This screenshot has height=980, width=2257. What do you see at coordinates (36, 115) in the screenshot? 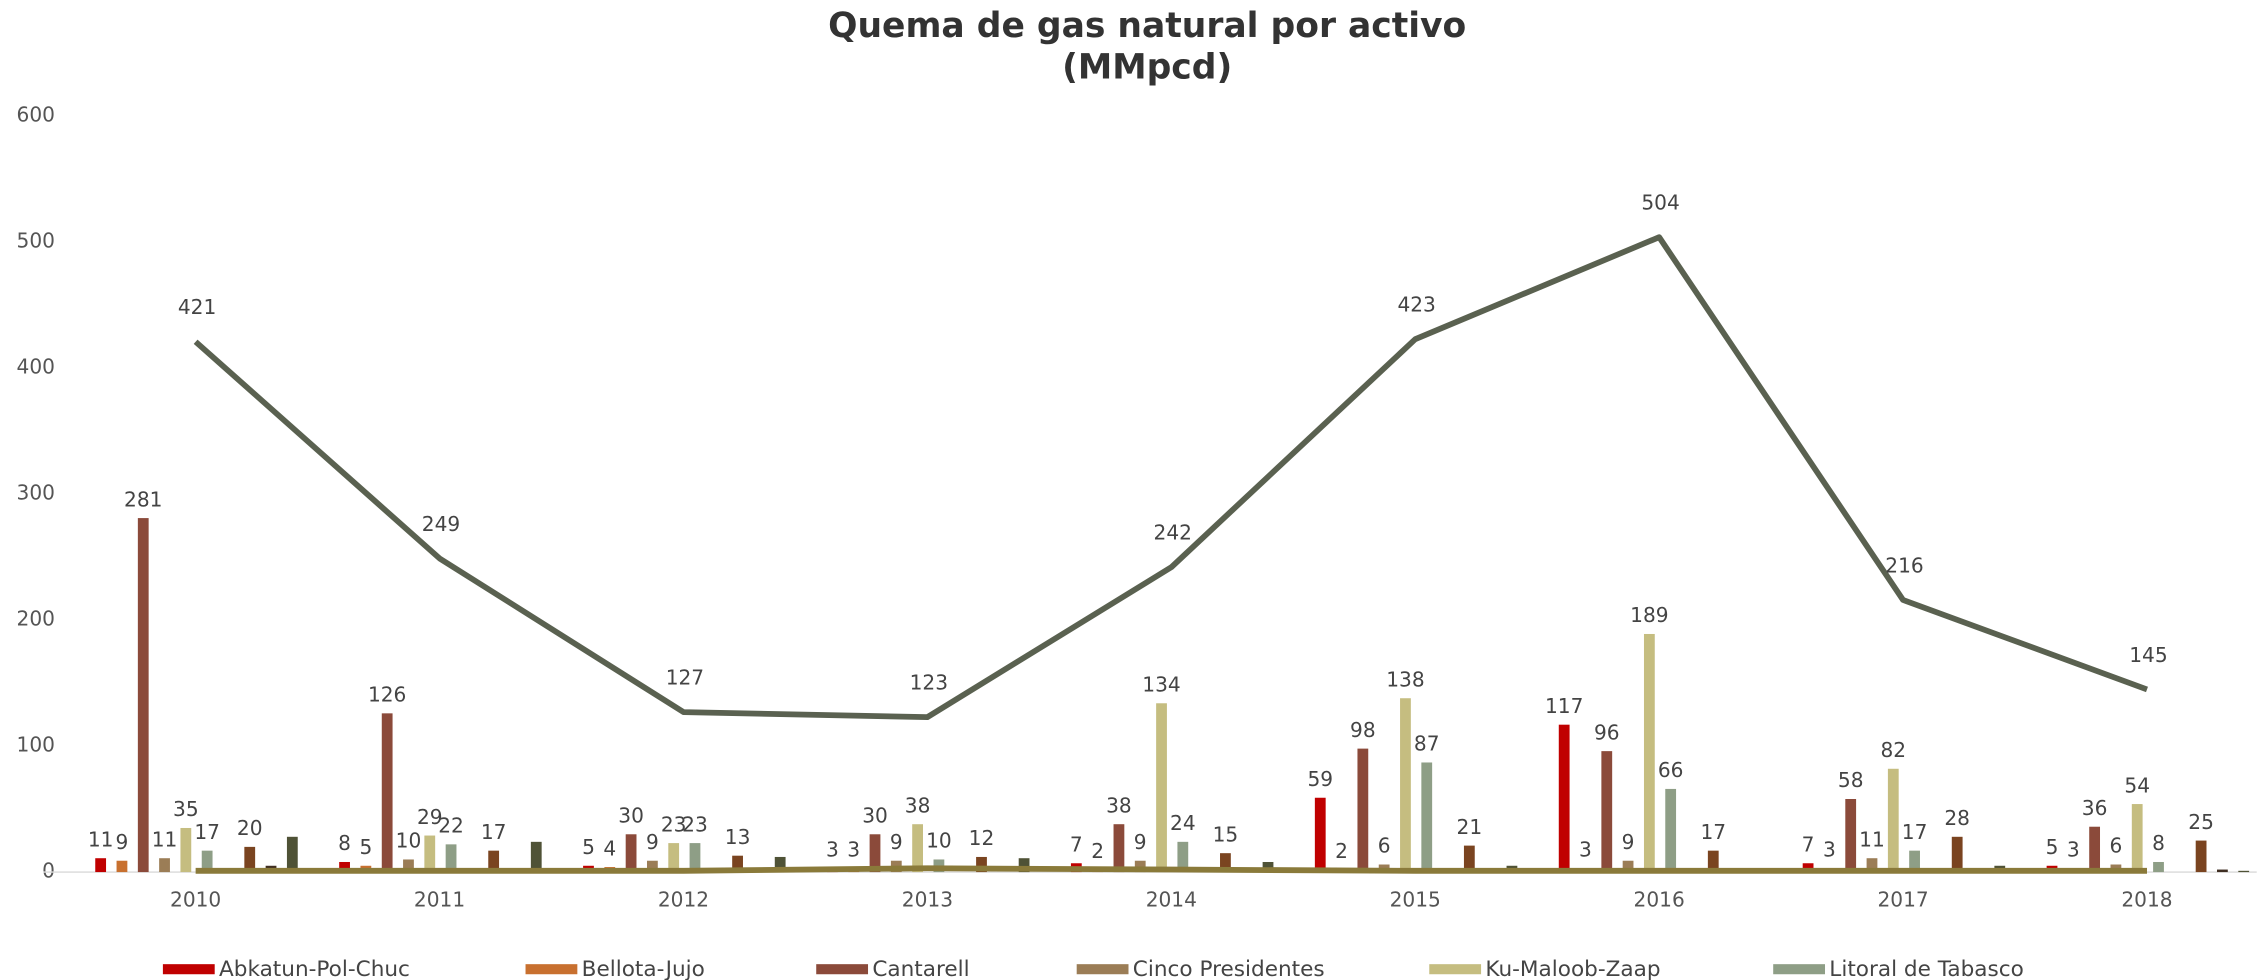
I see `y-tick-label: 600` at bounding box center [36, 115].